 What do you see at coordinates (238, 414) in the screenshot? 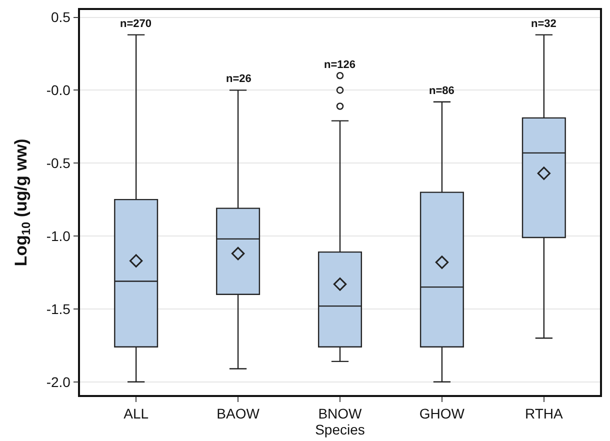
I see `x-tick-label: BAOW` at bounding box center [238, 414].